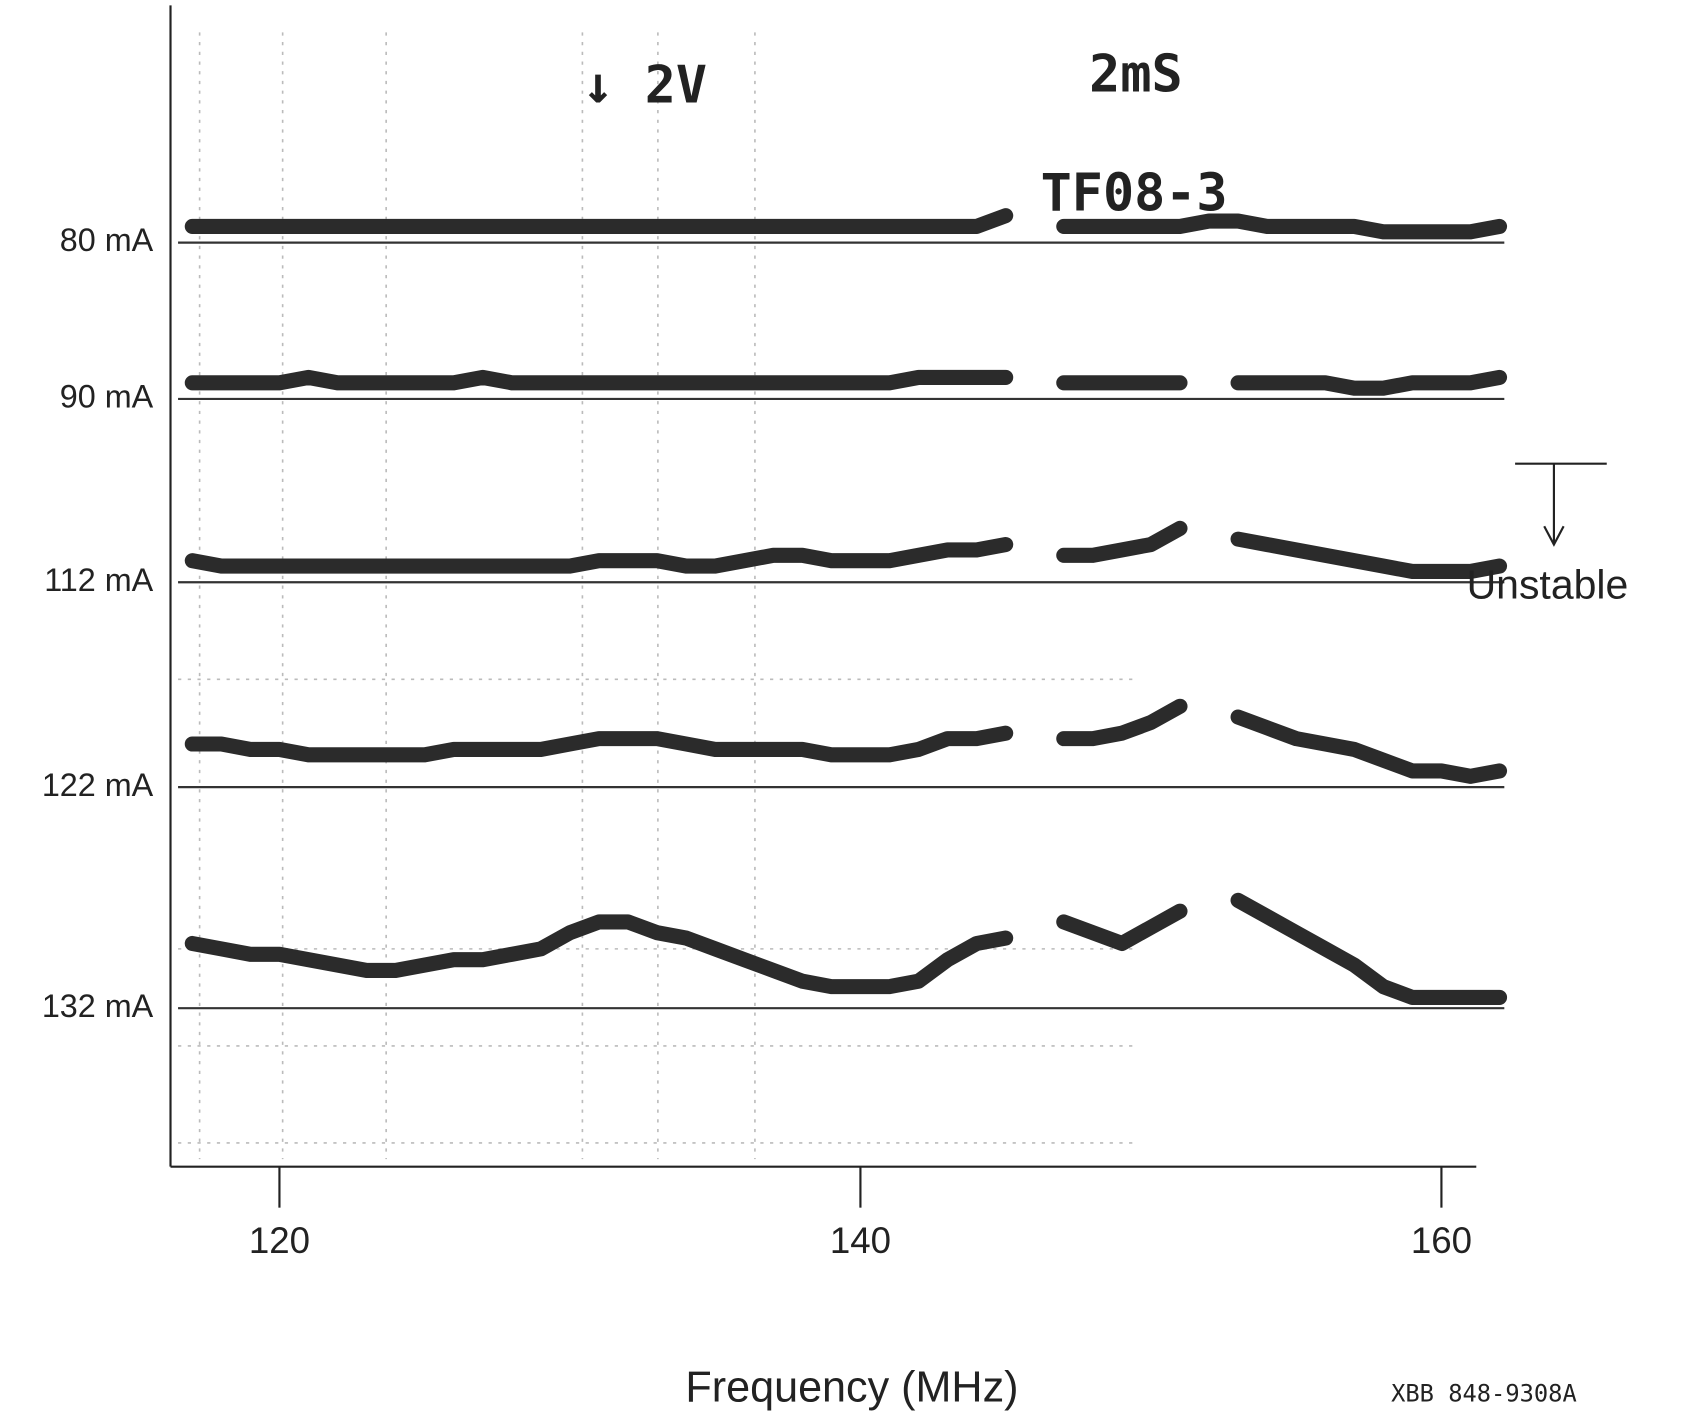  Describe the element at coordinates (98, 580) in the screenshot. I see `series-label: 112 mA` at that location.